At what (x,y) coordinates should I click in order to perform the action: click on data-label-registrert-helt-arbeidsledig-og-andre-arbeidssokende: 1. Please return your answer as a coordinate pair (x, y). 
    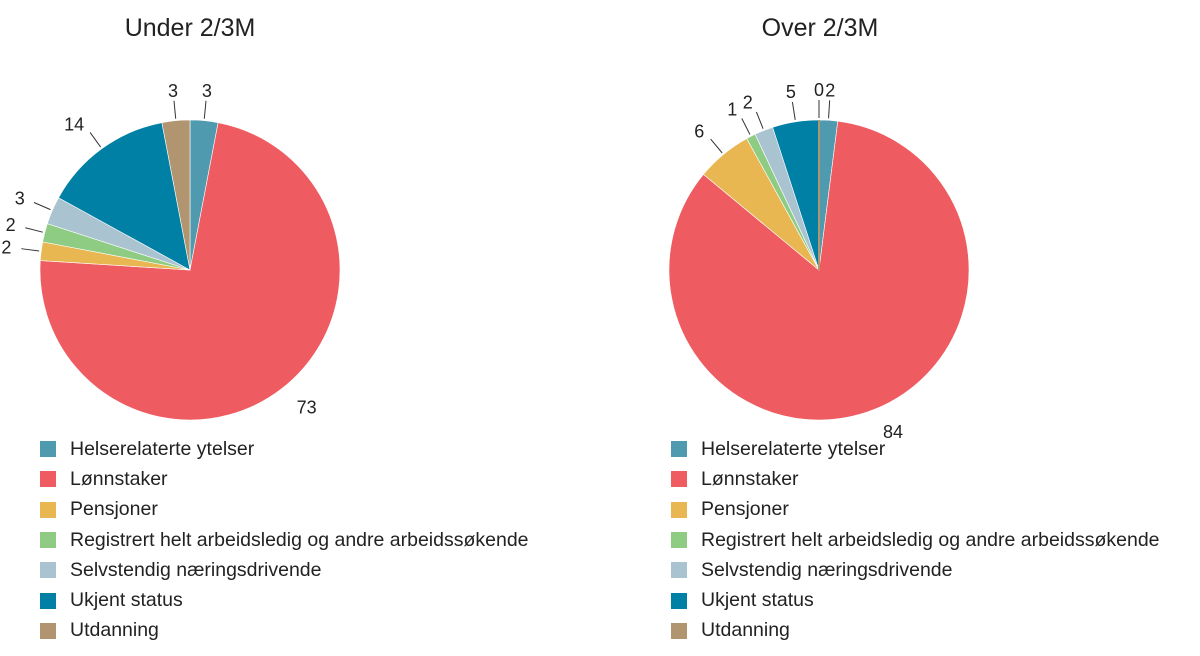
    Looking at the image, I should click on (732, 110).